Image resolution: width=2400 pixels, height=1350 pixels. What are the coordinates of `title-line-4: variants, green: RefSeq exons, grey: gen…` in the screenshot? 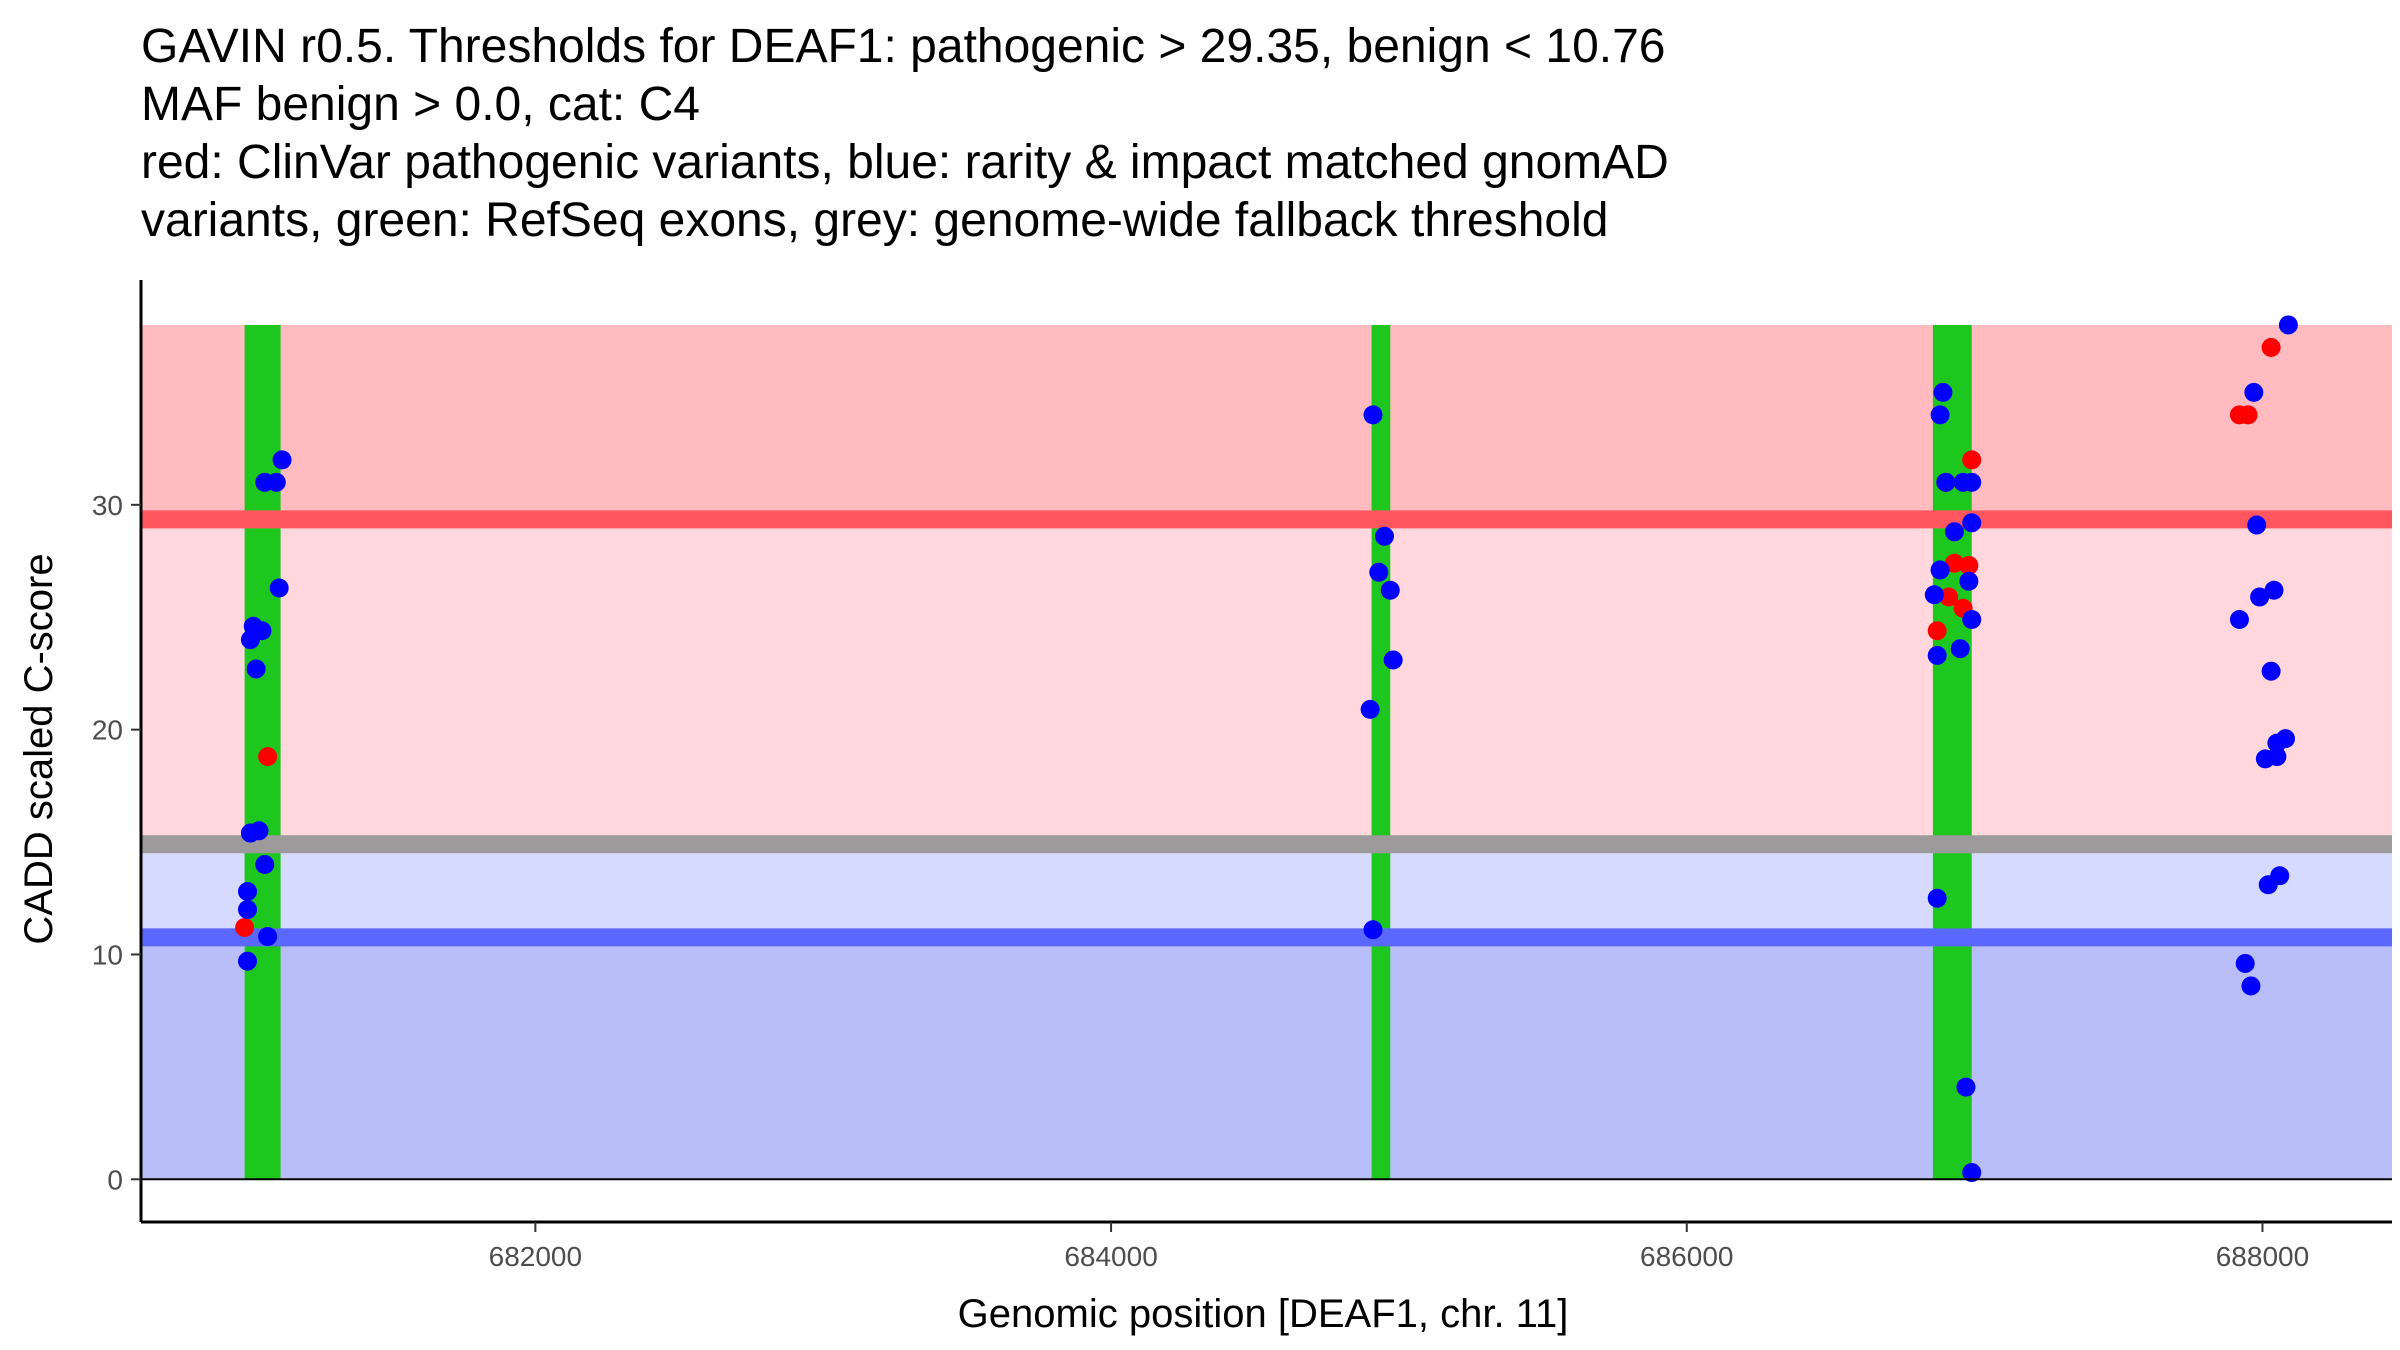 It's located at (874, 220).